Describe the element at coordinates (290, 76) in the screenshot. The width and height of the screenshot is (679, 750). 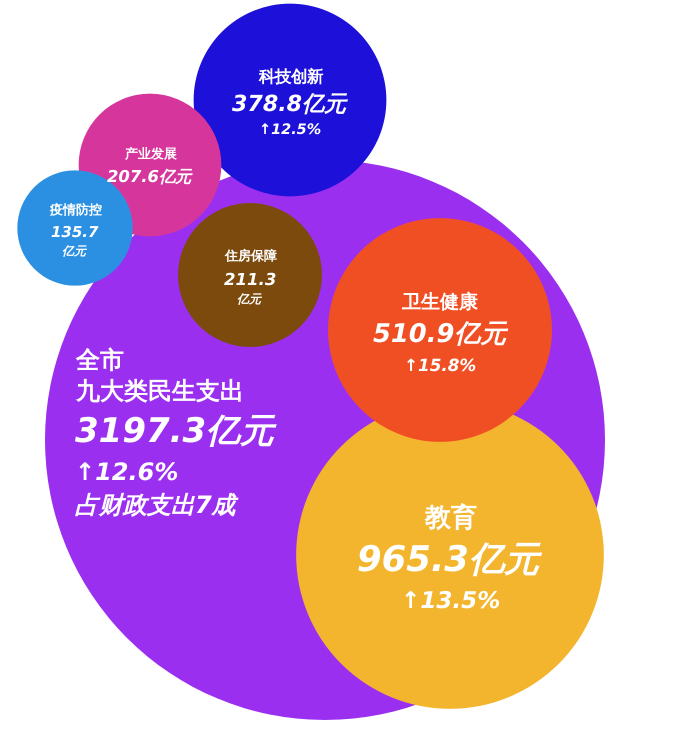
I see `category-label: 科技创新` at that location.